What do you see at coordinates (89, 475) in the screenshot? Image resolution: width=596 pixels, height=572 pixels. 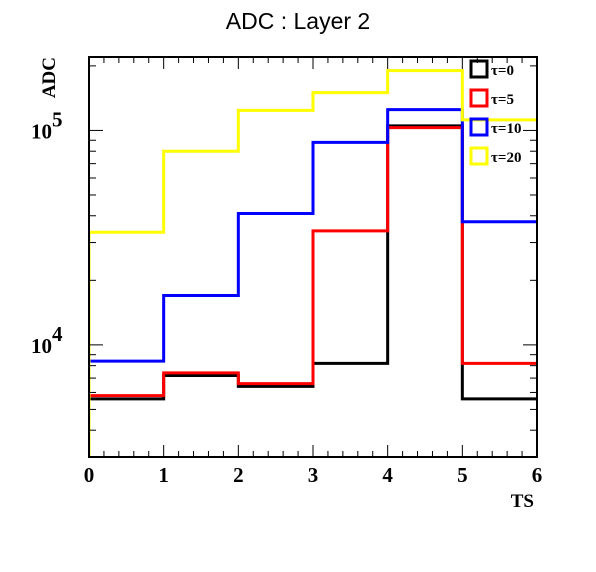 I see `x-tick-label: 0` at bounding box center [89, 475].